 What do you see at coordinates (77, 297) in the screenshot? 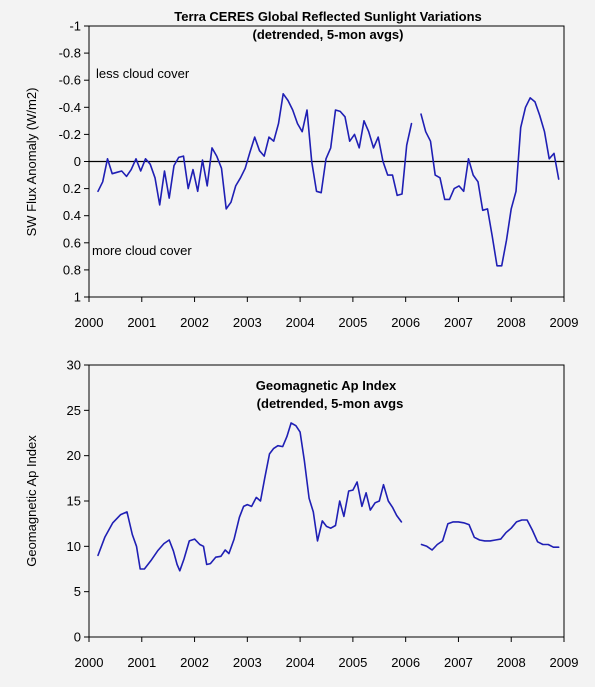
I see `y-tick-label: 1` at bounding box center [77, 297].